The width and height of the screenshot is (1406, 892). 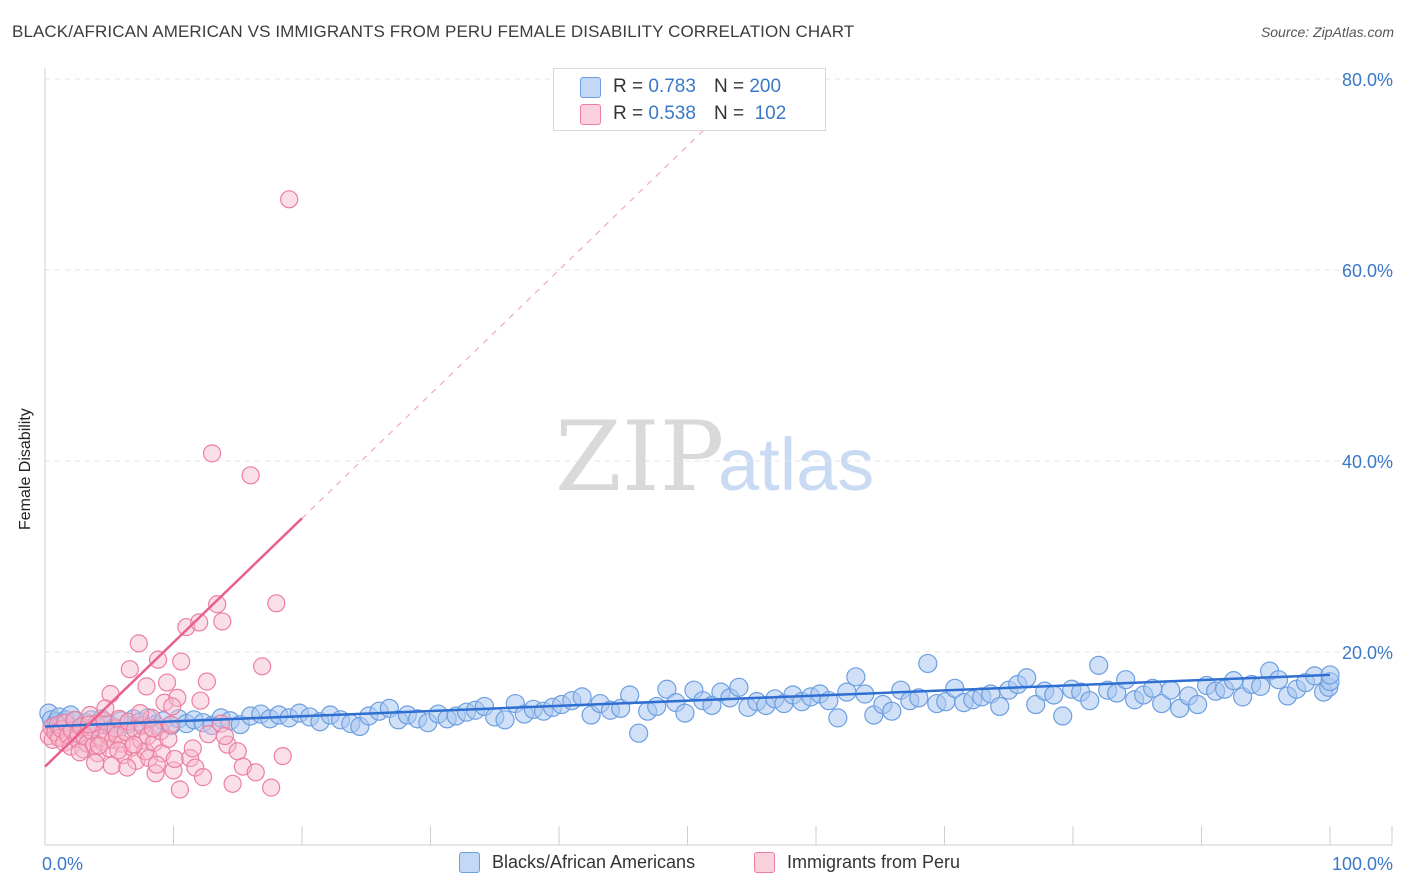 I want to click on trendline-peru, so click(x=173, y=642).